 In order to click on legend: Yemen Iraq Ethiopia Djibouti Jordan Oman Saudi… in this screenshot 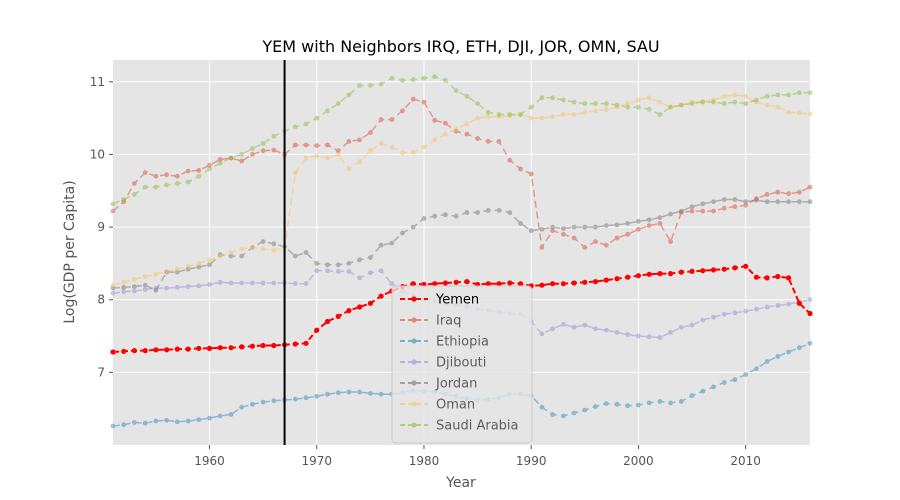, I will do `click(462, 364)`.